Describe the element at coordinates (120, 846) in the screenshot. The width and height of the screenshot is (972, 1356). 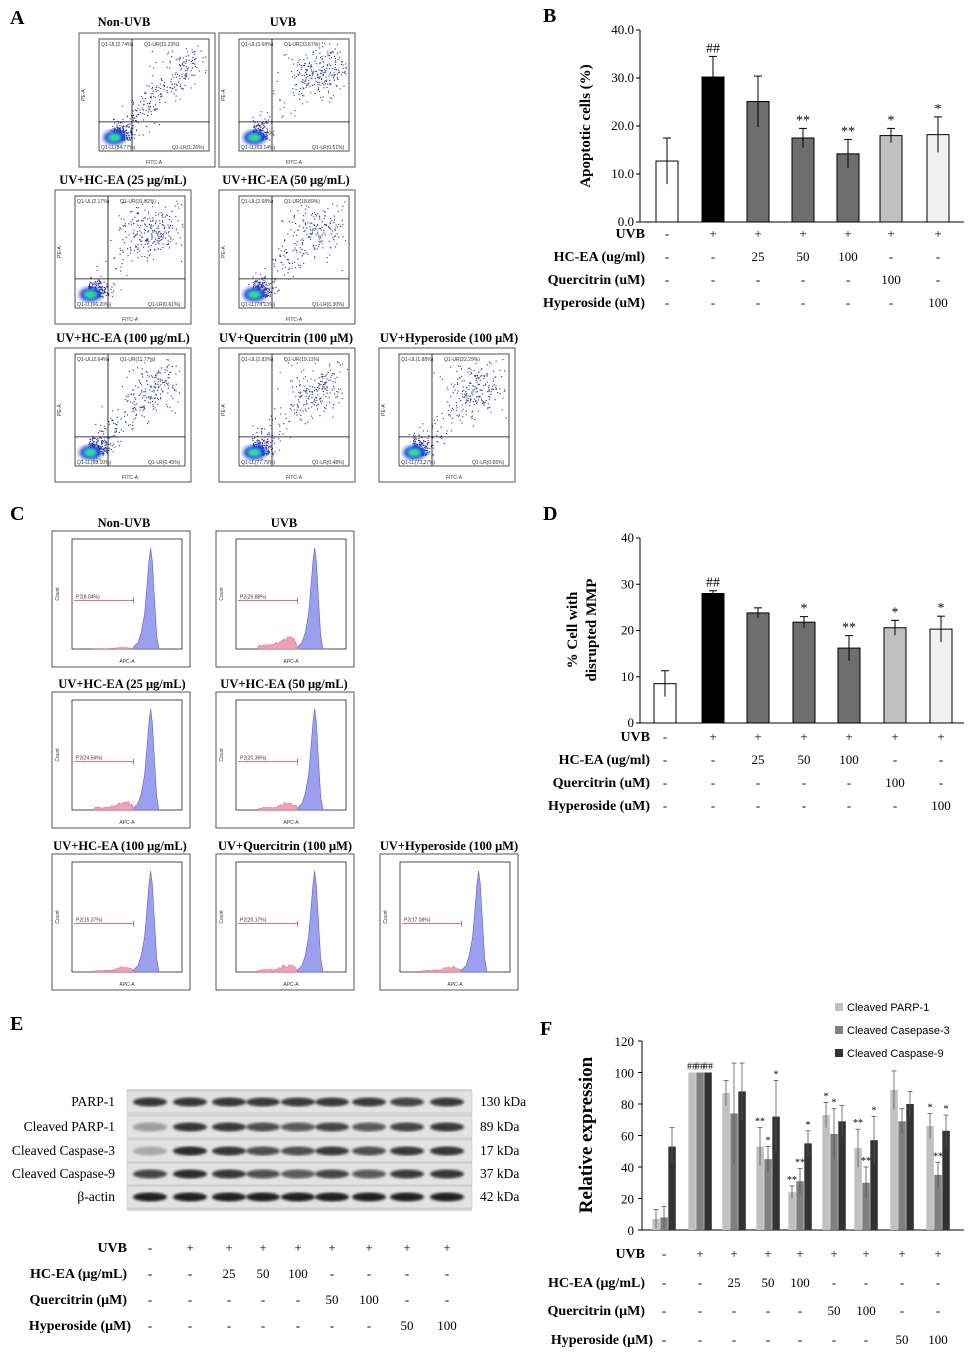
I see `histogram-title: UV+HC-EA (100 μg/mL)` at that location.